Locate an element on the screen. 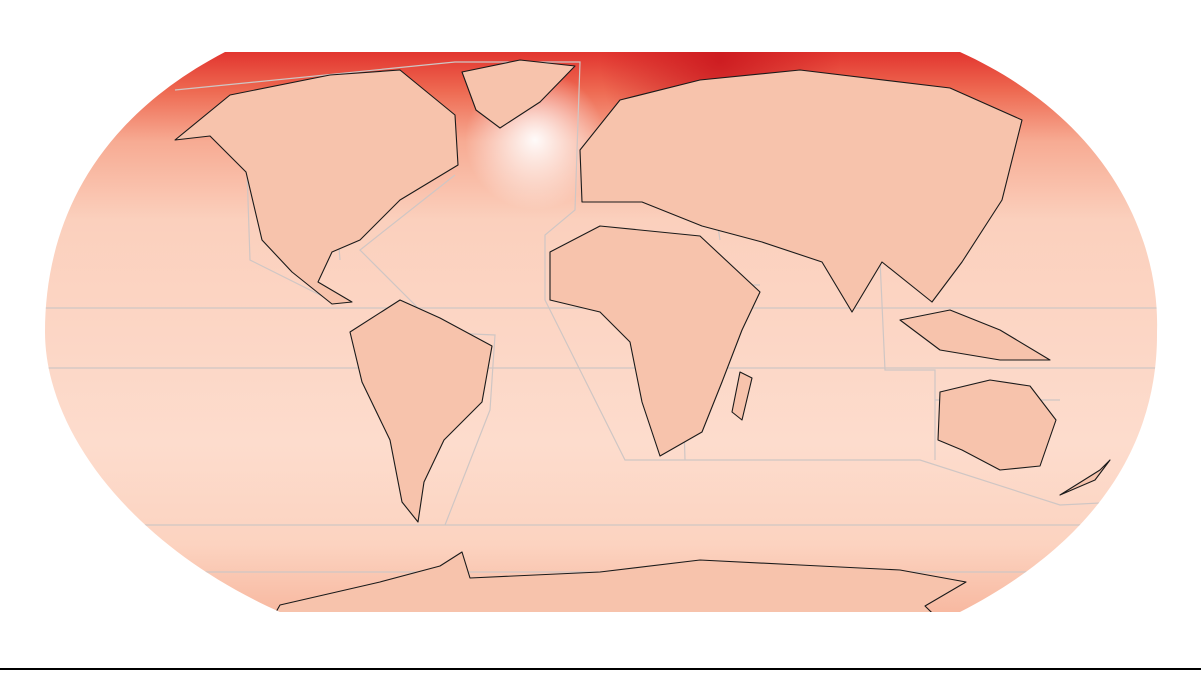 This screenshot has height=676, width=1201. eurasia is located at coordinates (801, 191).